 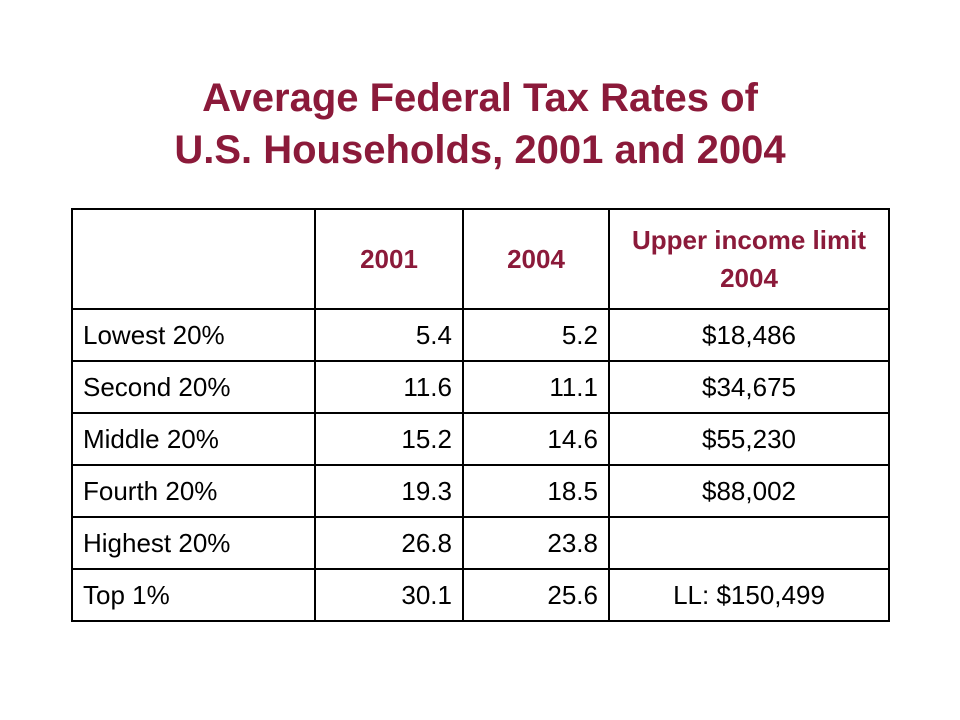 I want to click on income-limit: $88,002, so click(x=749, y=491).